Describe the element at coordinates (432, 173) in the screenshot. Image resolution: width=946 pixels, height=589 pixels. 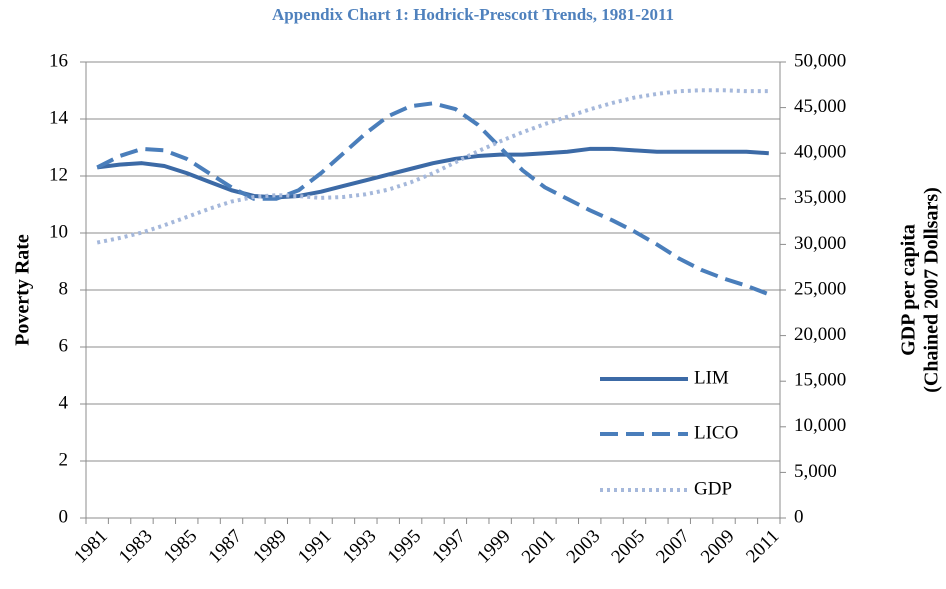
I see `line-series` at that location.